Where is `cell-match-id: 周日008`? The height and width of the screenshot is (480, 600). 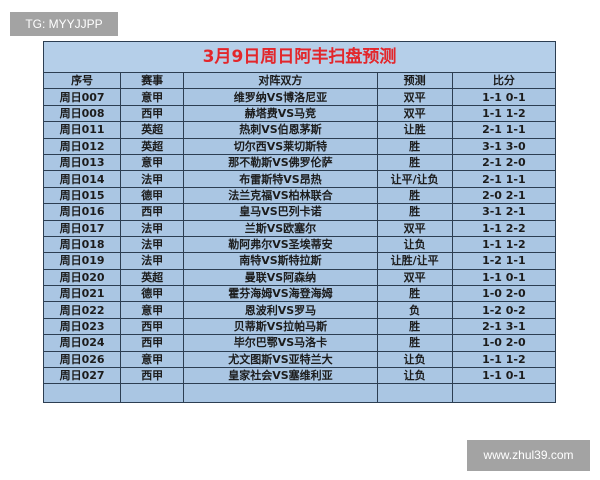
cell-match-id: 周日008 is located at coordinates (82, 113).